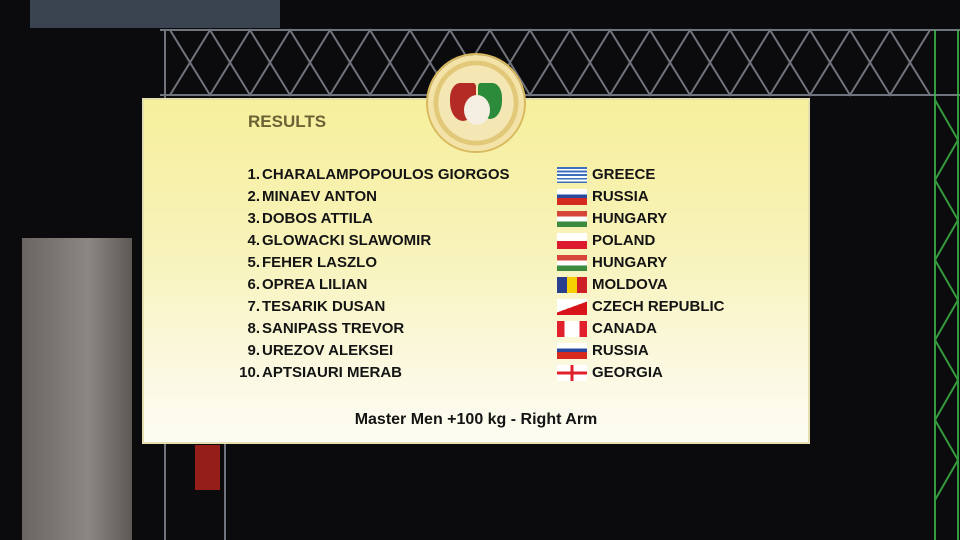 The height and width of the screenshot is (540, 960). What do you see at coordinates (253, 196) in the screenshot?
I see `rank: 2.` at bounding box center [253, 196].